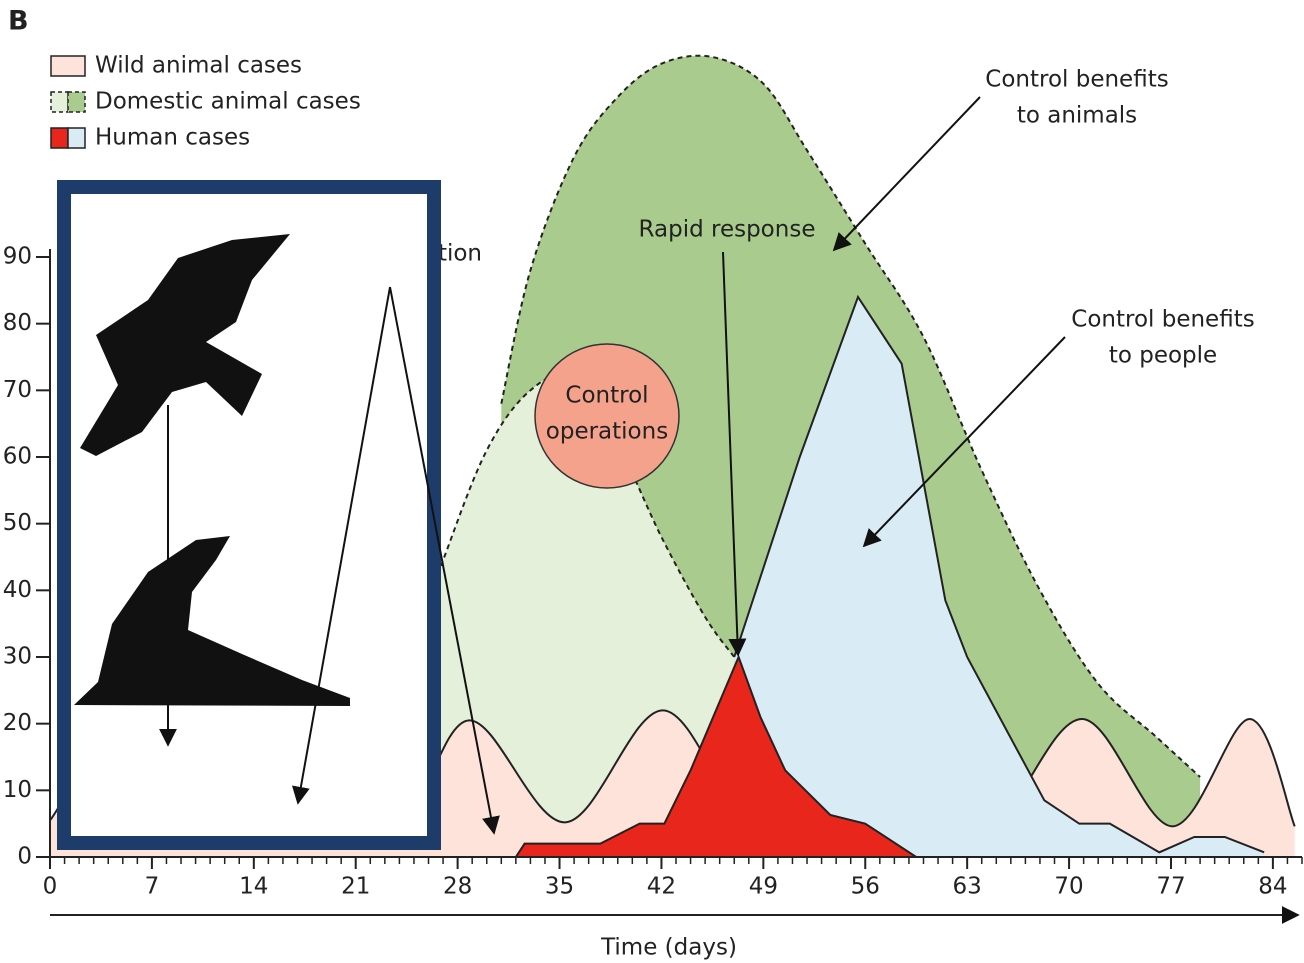  Describe the element at coordinates (1077, 116) in the screenshot. I see `annotation: to animals` at that location.